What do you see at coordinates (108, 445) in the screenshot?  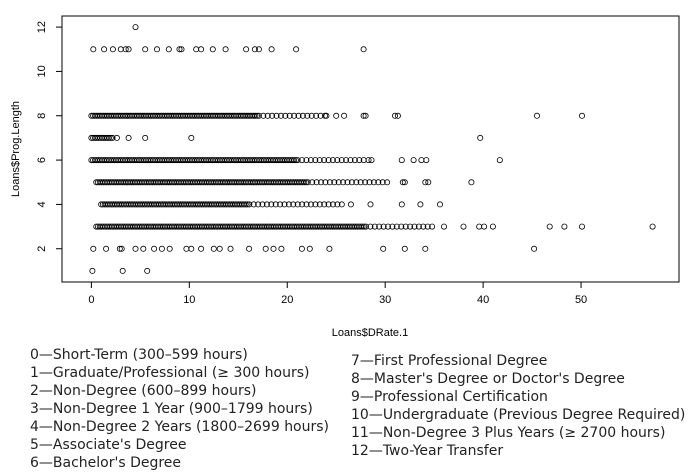 I see `legend-item: 5—Associate's Degree` at bounding box center [108, 445].